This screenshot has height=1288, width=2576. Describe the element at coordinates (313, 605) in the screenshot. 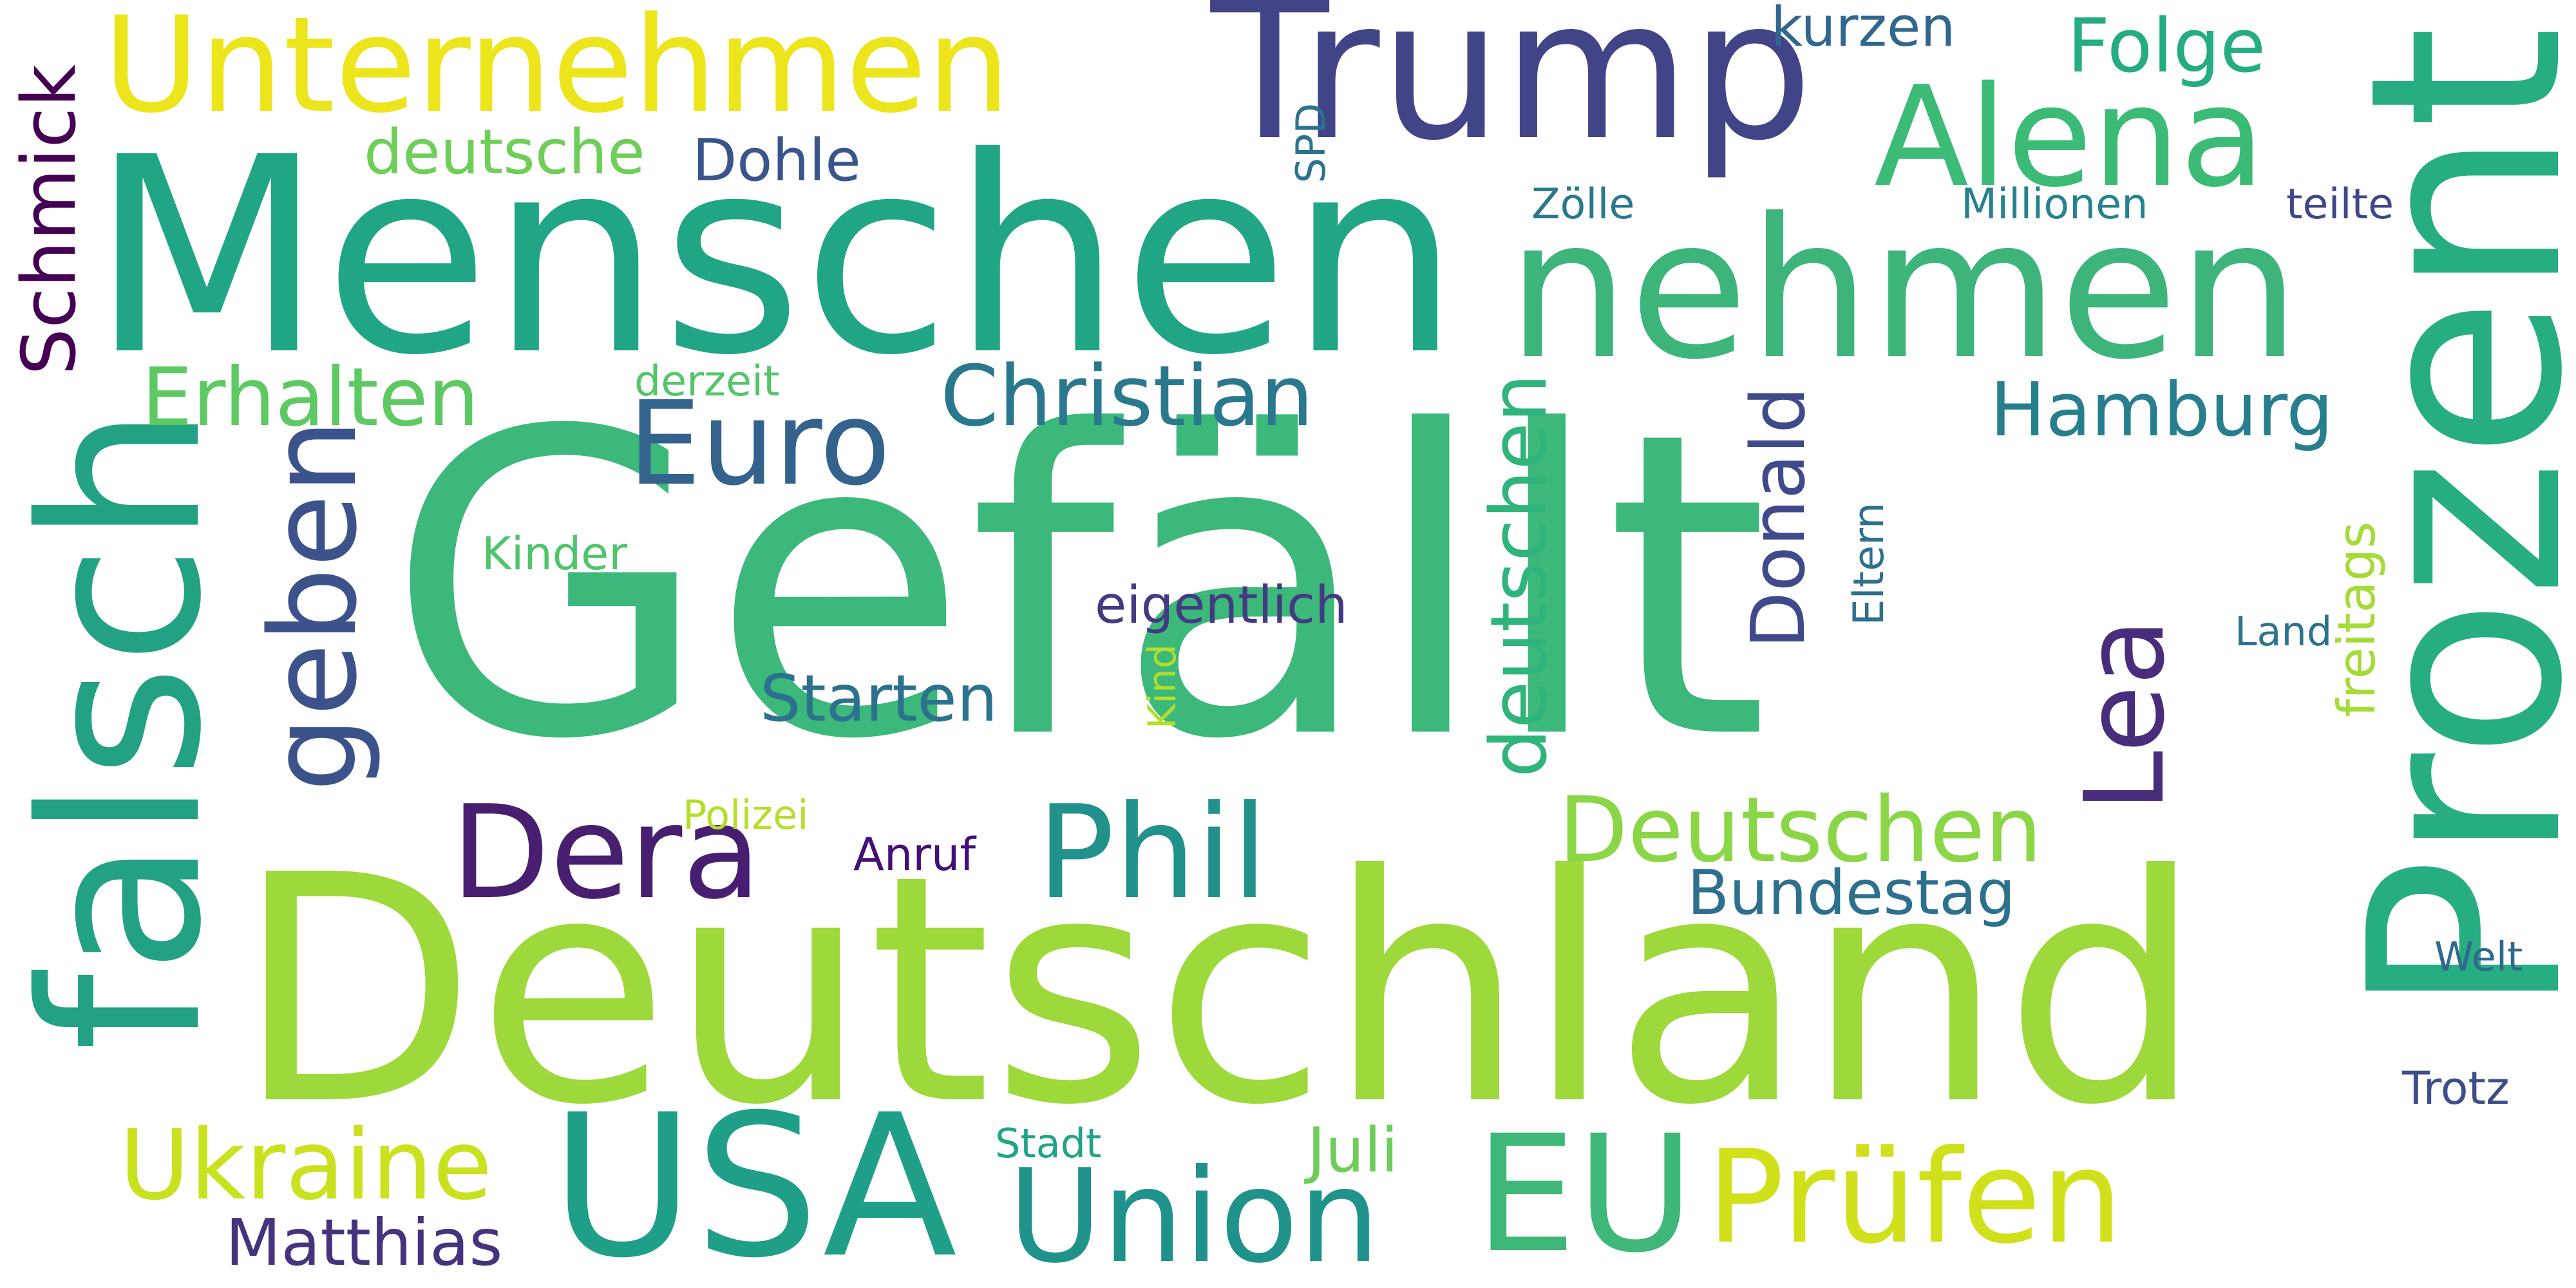

I see `word-geben: geben` at that location.